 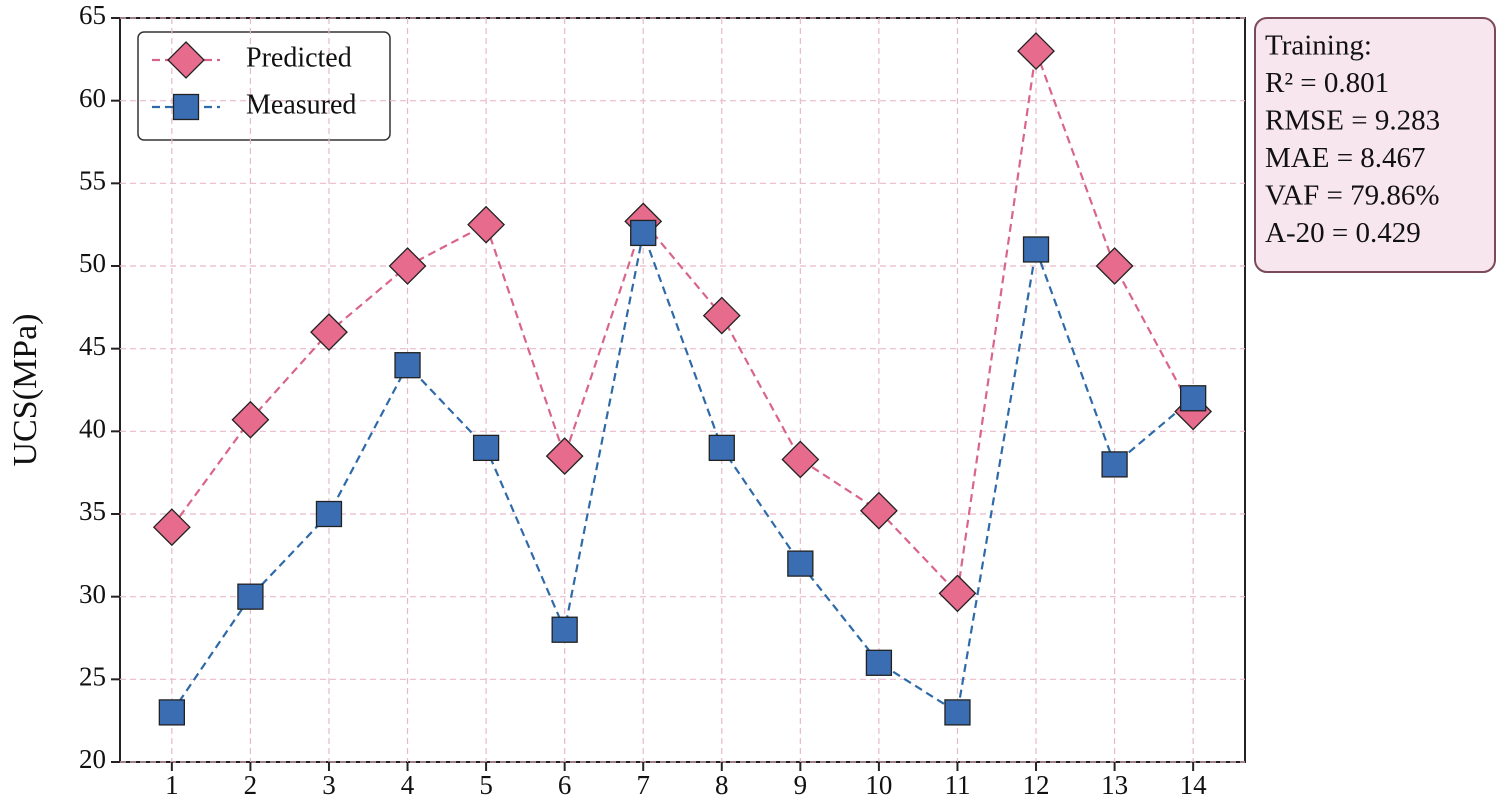 I want to click on x-tick-label: 6, so click(x=565, y=785).